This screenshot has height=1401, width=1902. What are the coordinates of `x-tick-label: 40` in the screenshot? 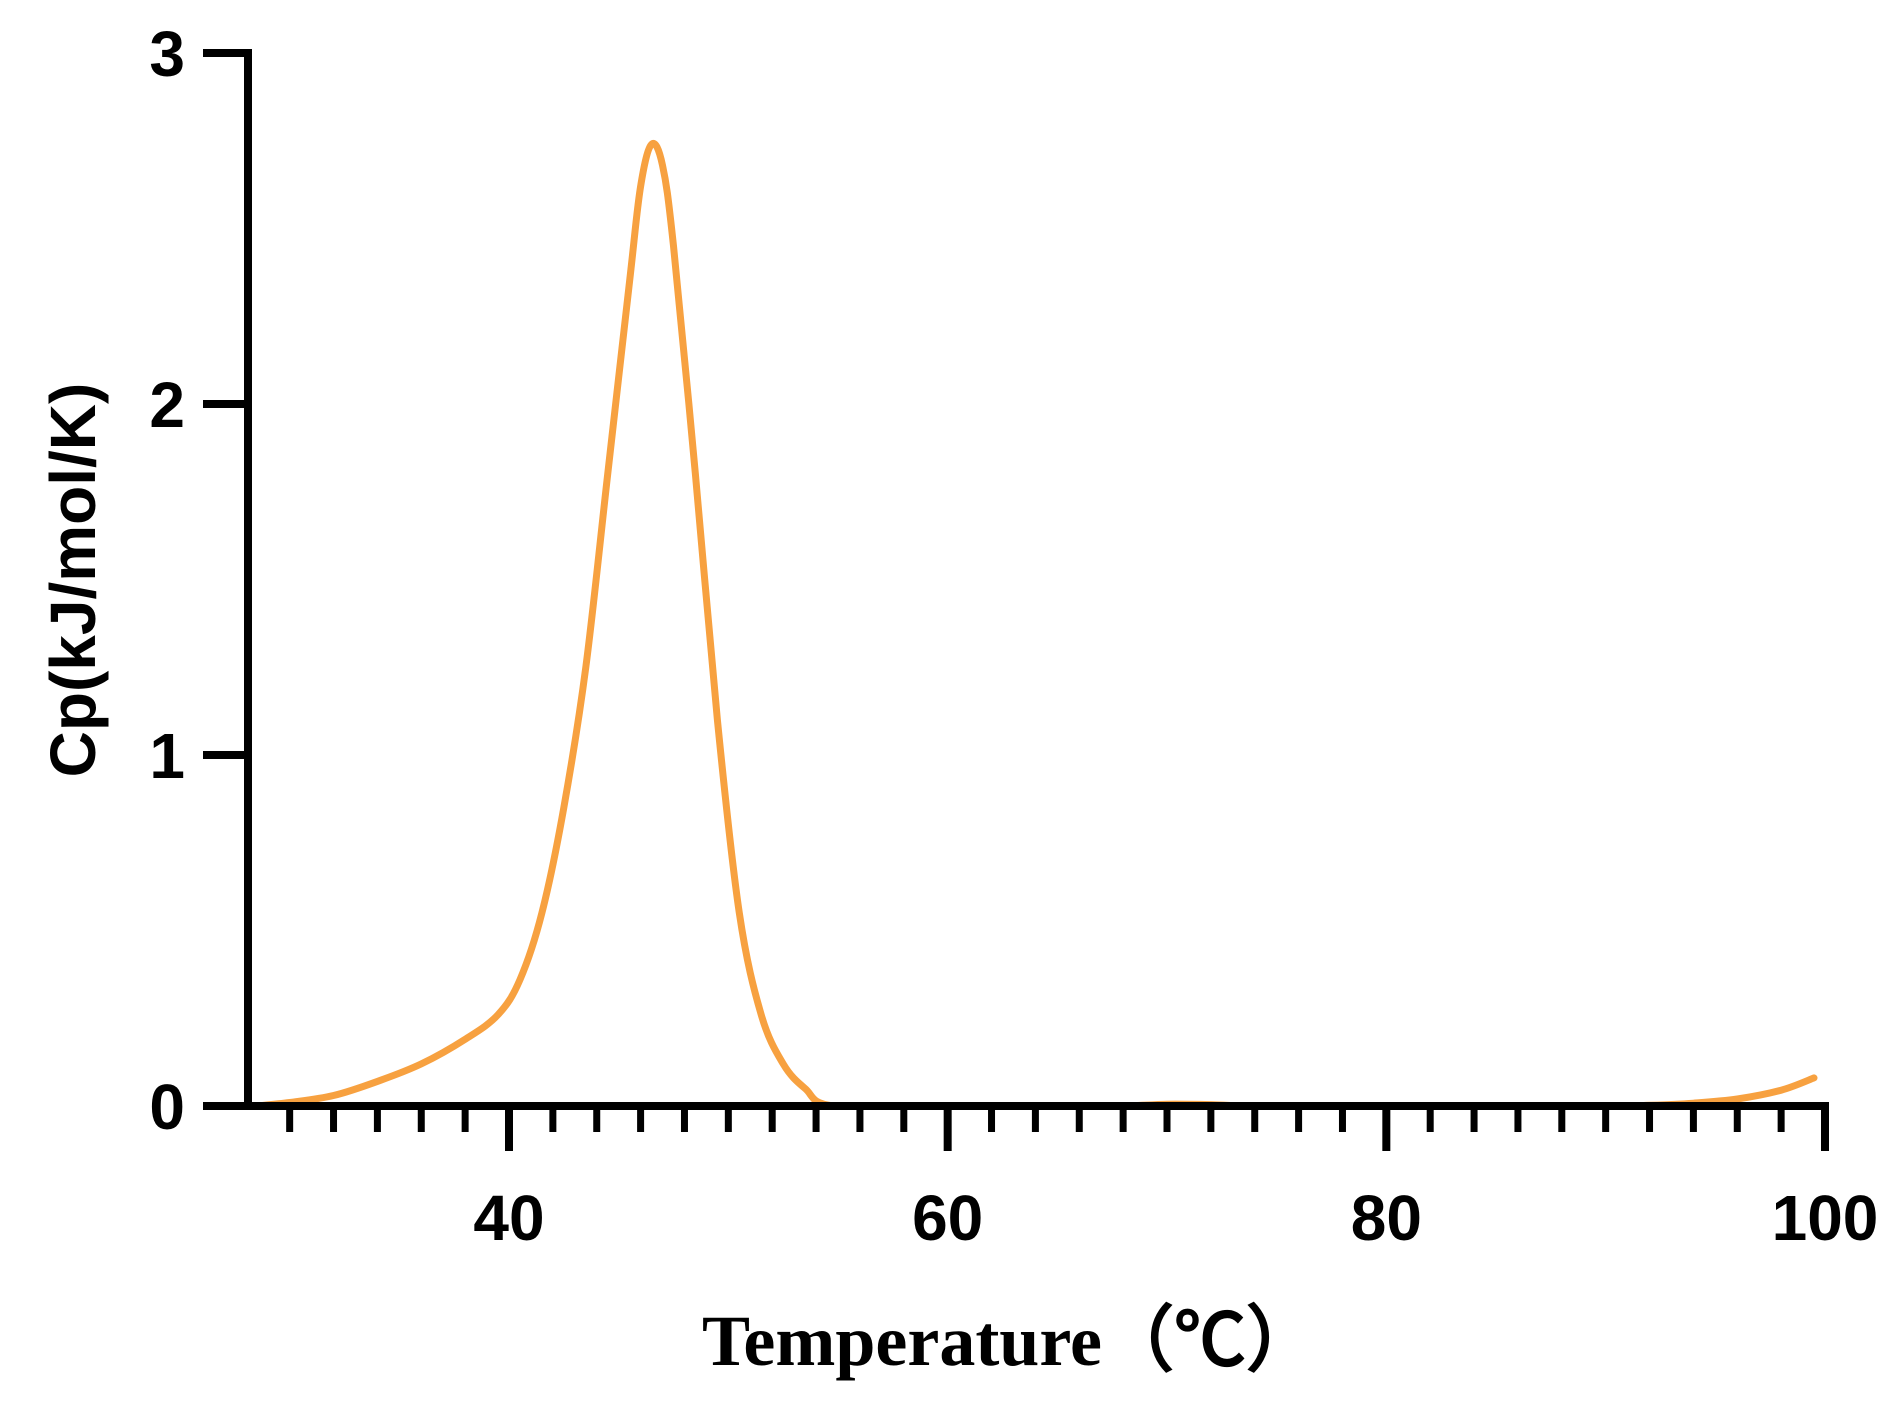 It's located at (508, 1218).